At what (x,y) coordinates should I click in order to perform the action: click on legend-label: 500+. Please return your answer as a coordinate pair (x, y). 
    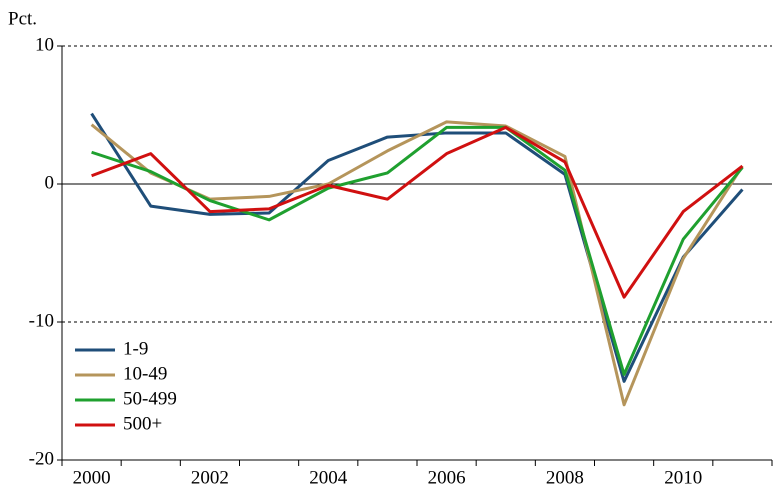
    Looking at the image, I should click on (142, 423).